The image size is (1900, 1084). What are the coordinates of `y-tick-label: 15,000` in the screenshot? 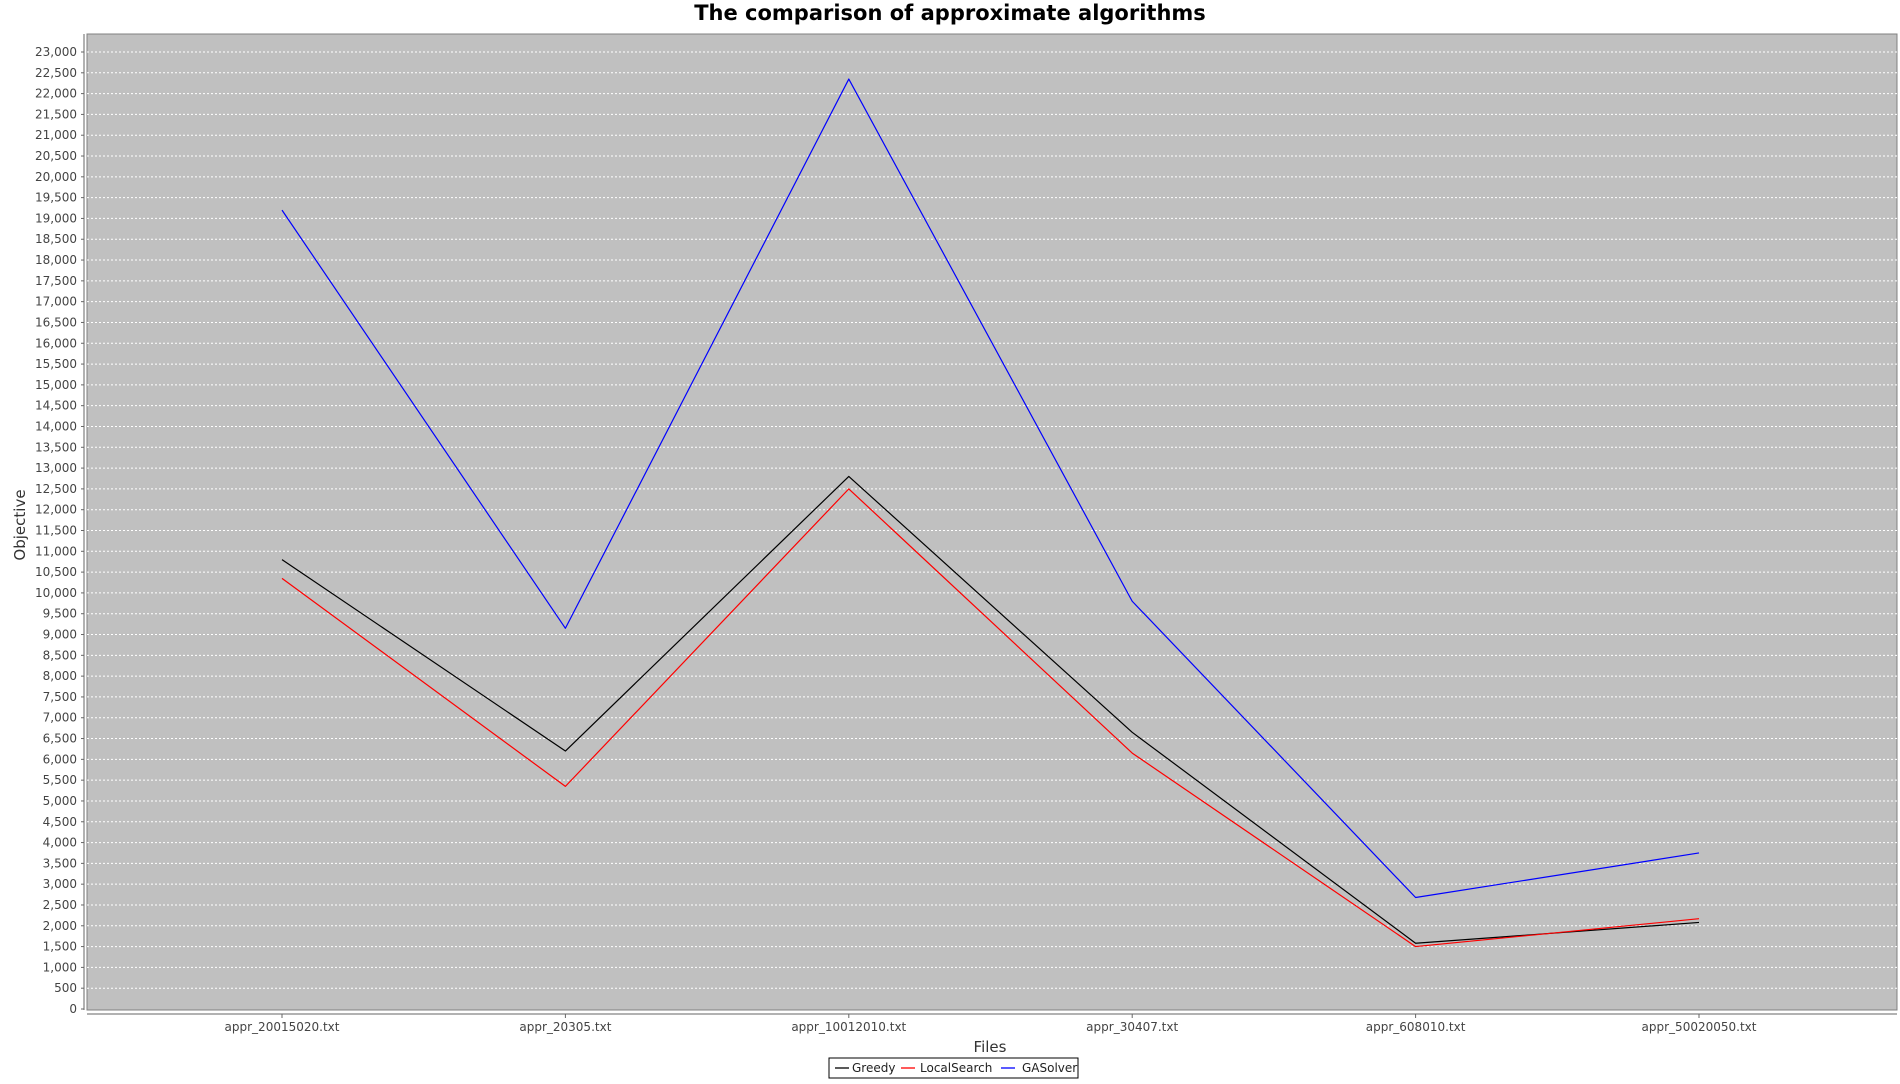 It's located at (56, 385).